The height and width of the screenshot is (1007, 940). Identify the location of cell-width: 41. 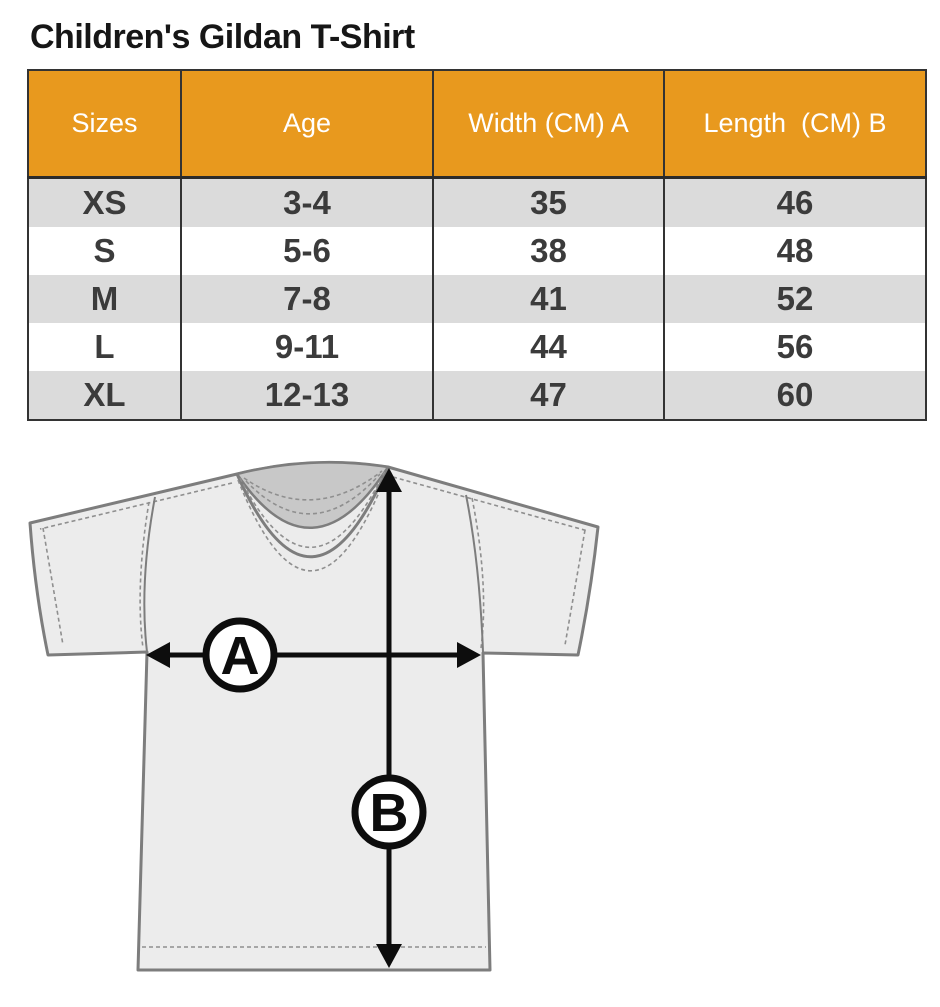
(548, 299).